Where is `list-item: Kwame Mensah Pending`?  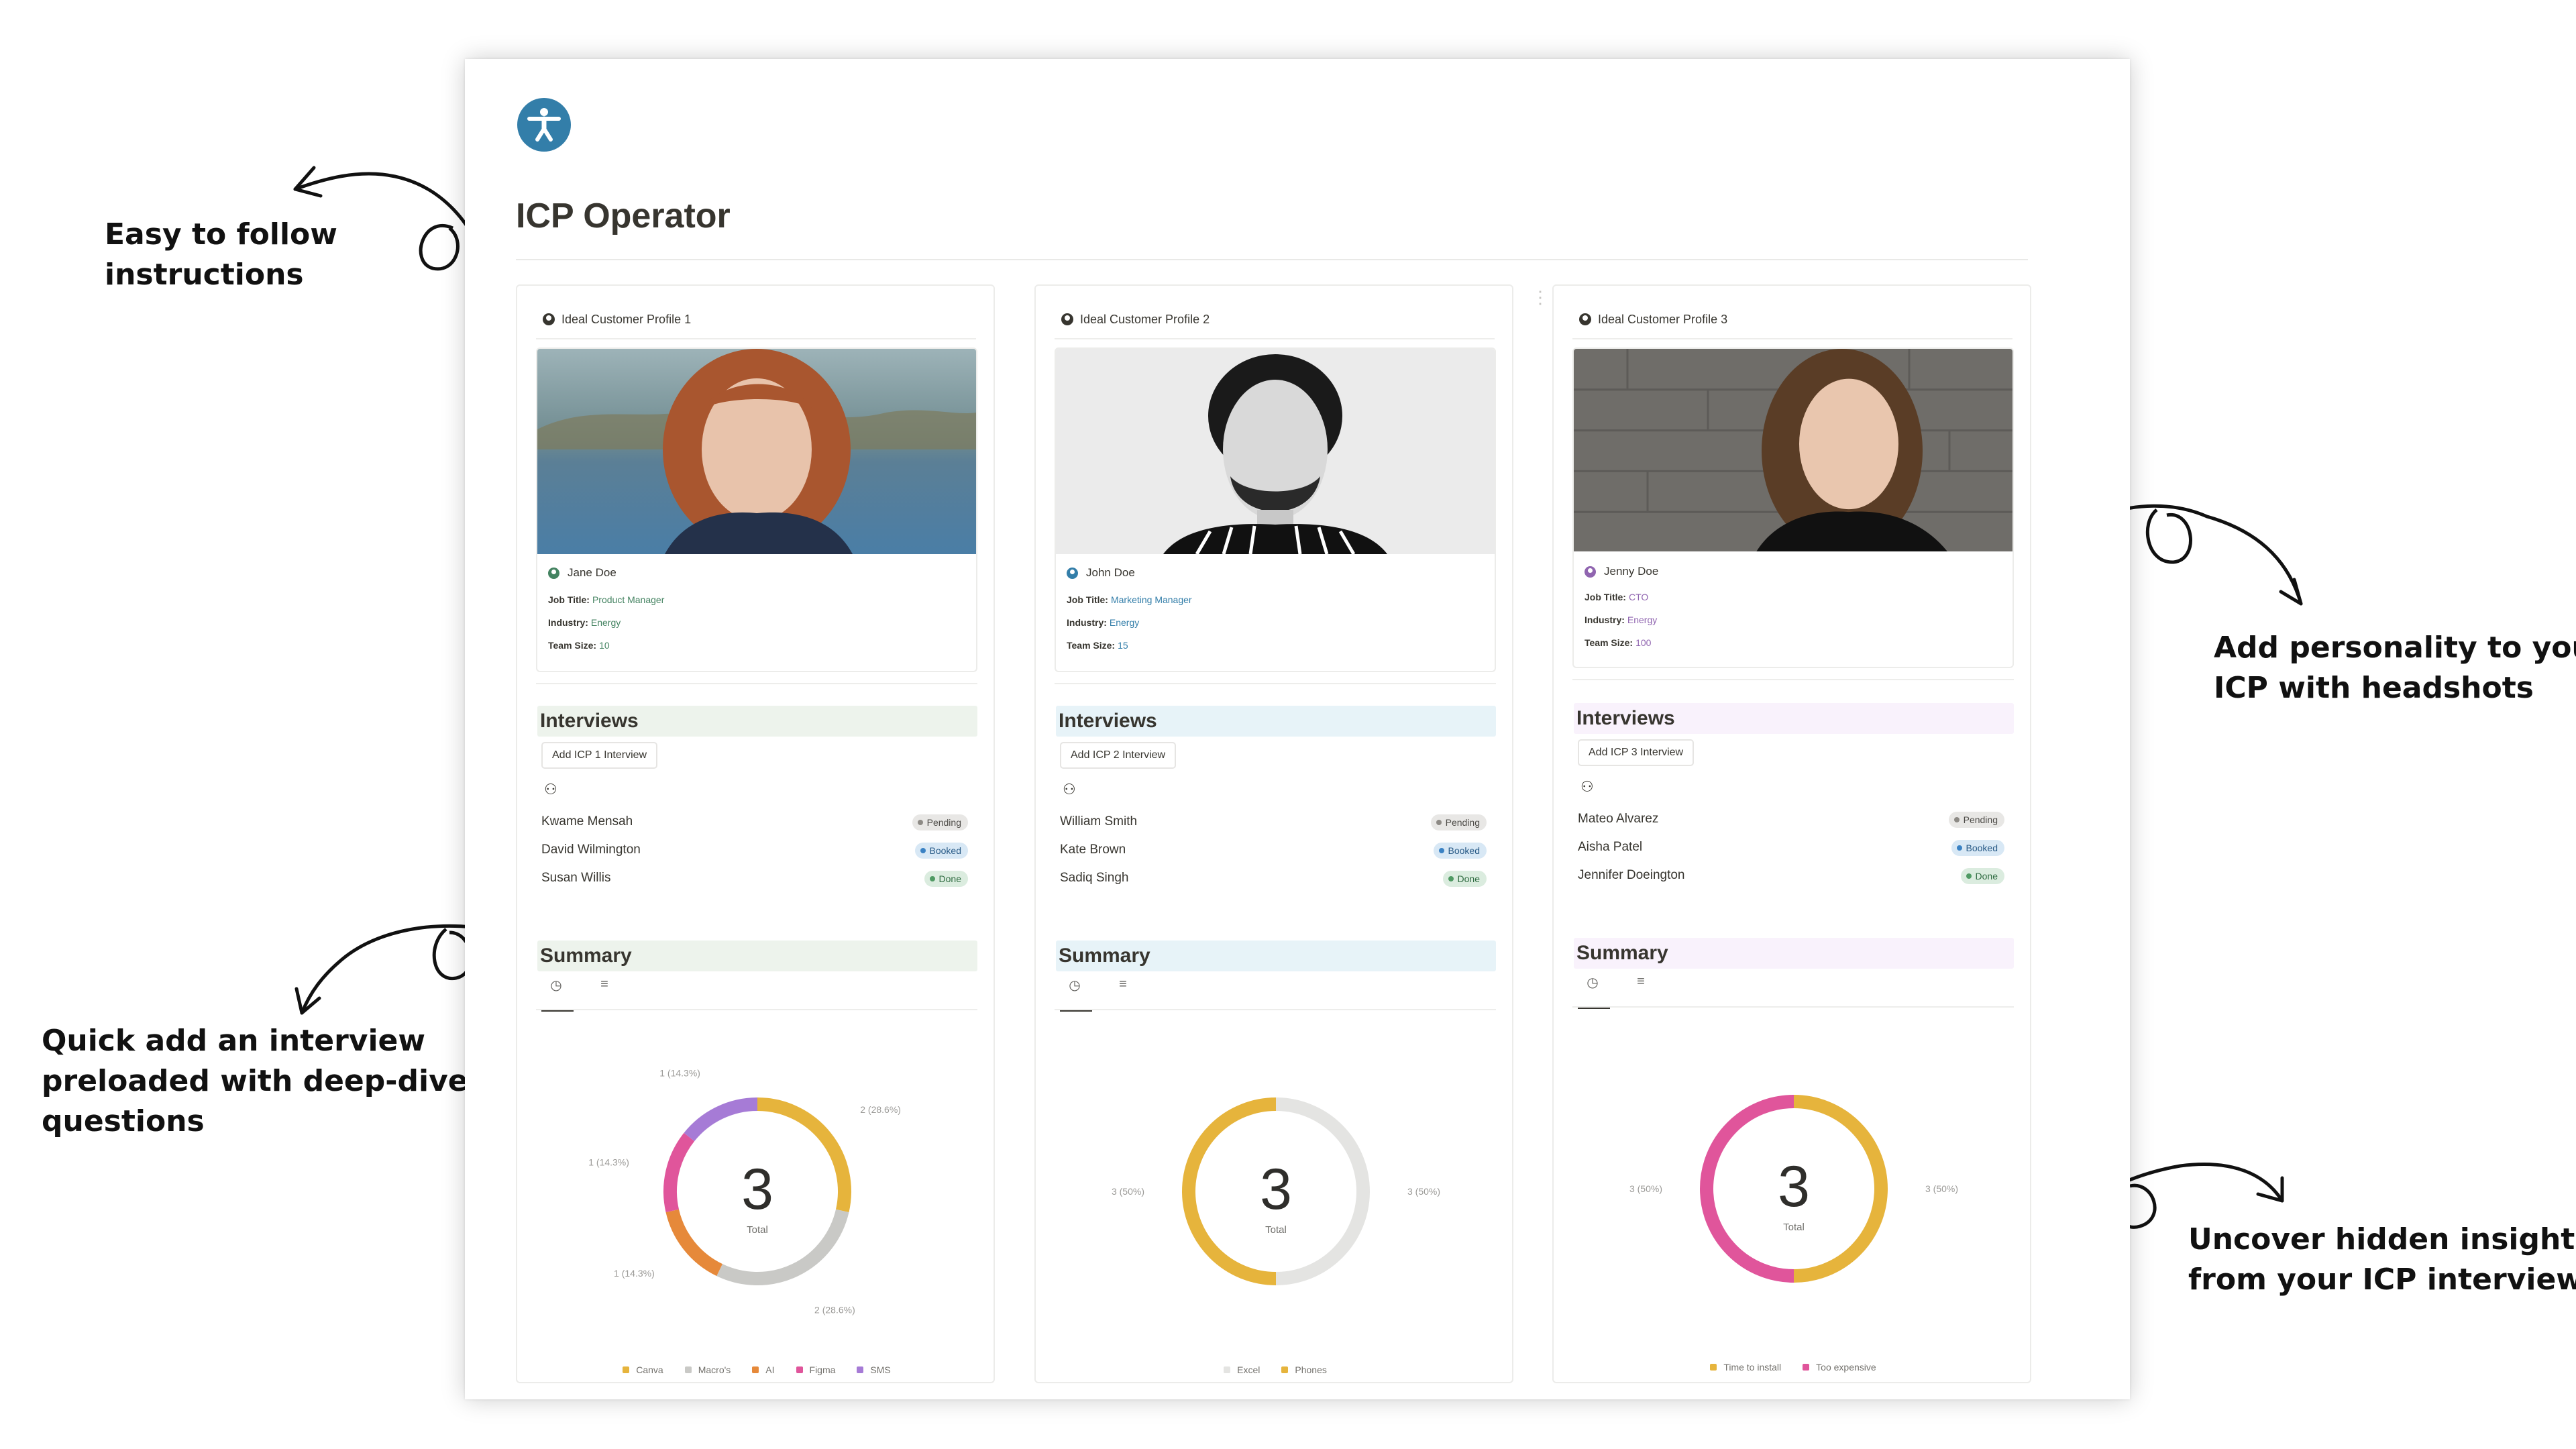 list-item: Kwame Mensah Pending is located at coordinates (757, 822).